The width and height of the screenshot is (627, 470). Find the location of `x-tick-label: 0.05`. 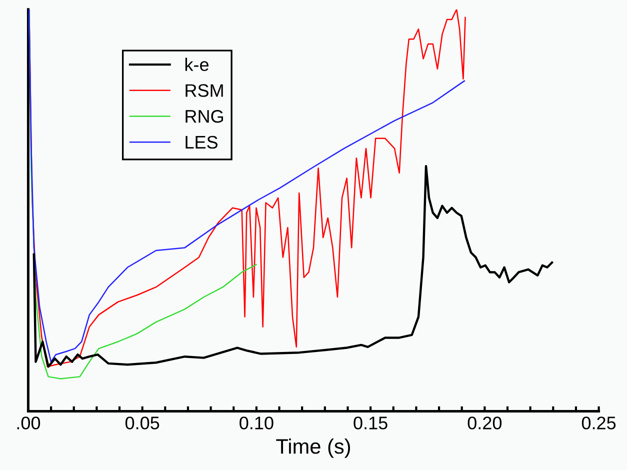

x-tick-label: 0.05 is located at coordinates (142, 423).